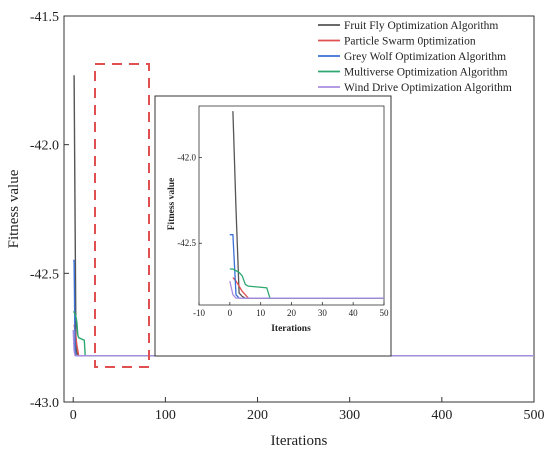  I want to click on legend-label: Grey Wolf Optimization Algorithm, so click(425, 57).